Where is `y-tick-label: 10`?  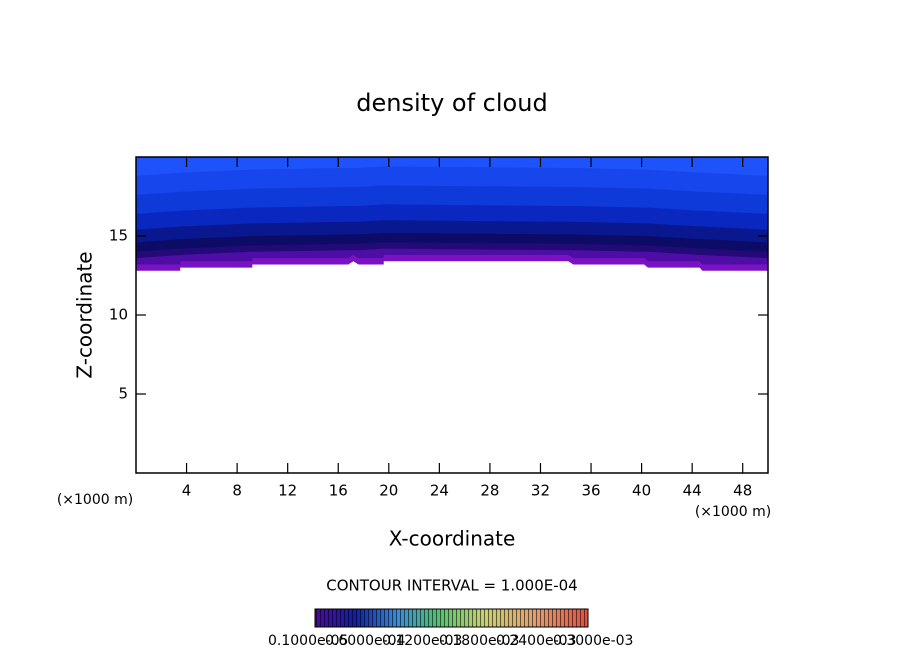 y-tick-label: 10 is located at coordinates (118, 315).